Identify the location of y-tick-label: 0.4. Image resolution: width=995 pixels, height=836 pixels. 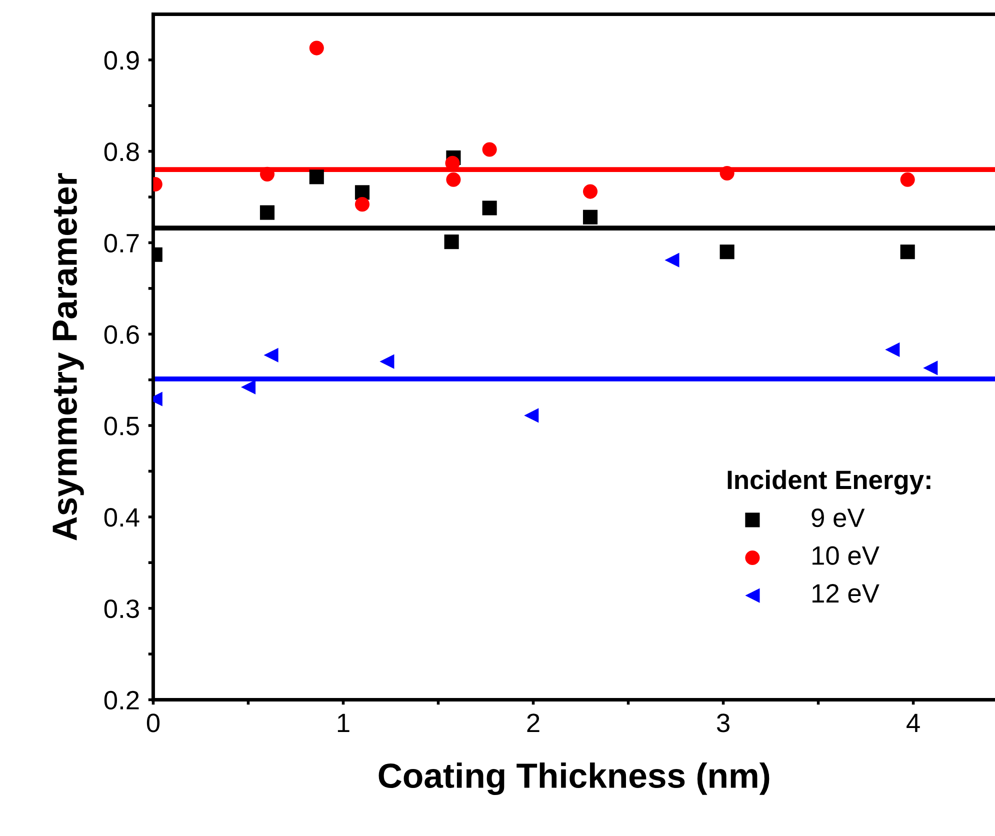
(122, 517).